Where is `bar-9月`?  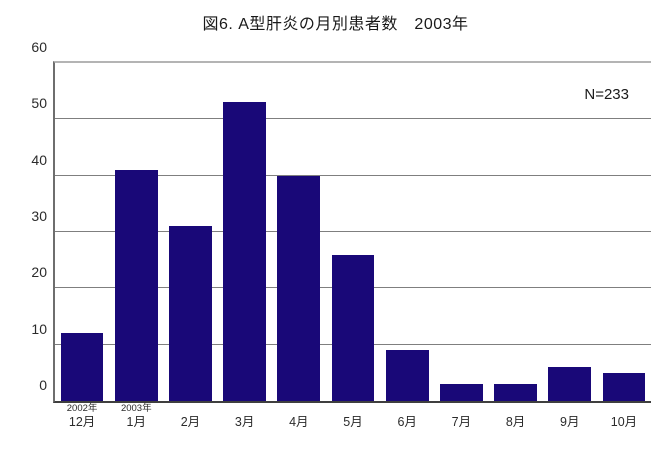
bar-9月 is located at coordinates (570, 384).